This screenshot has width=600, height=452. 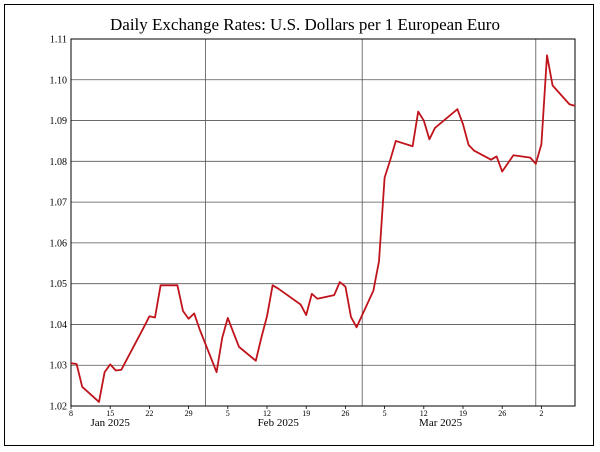 I want to click on month-label: Feb 2025, so click(x=279, y=423).